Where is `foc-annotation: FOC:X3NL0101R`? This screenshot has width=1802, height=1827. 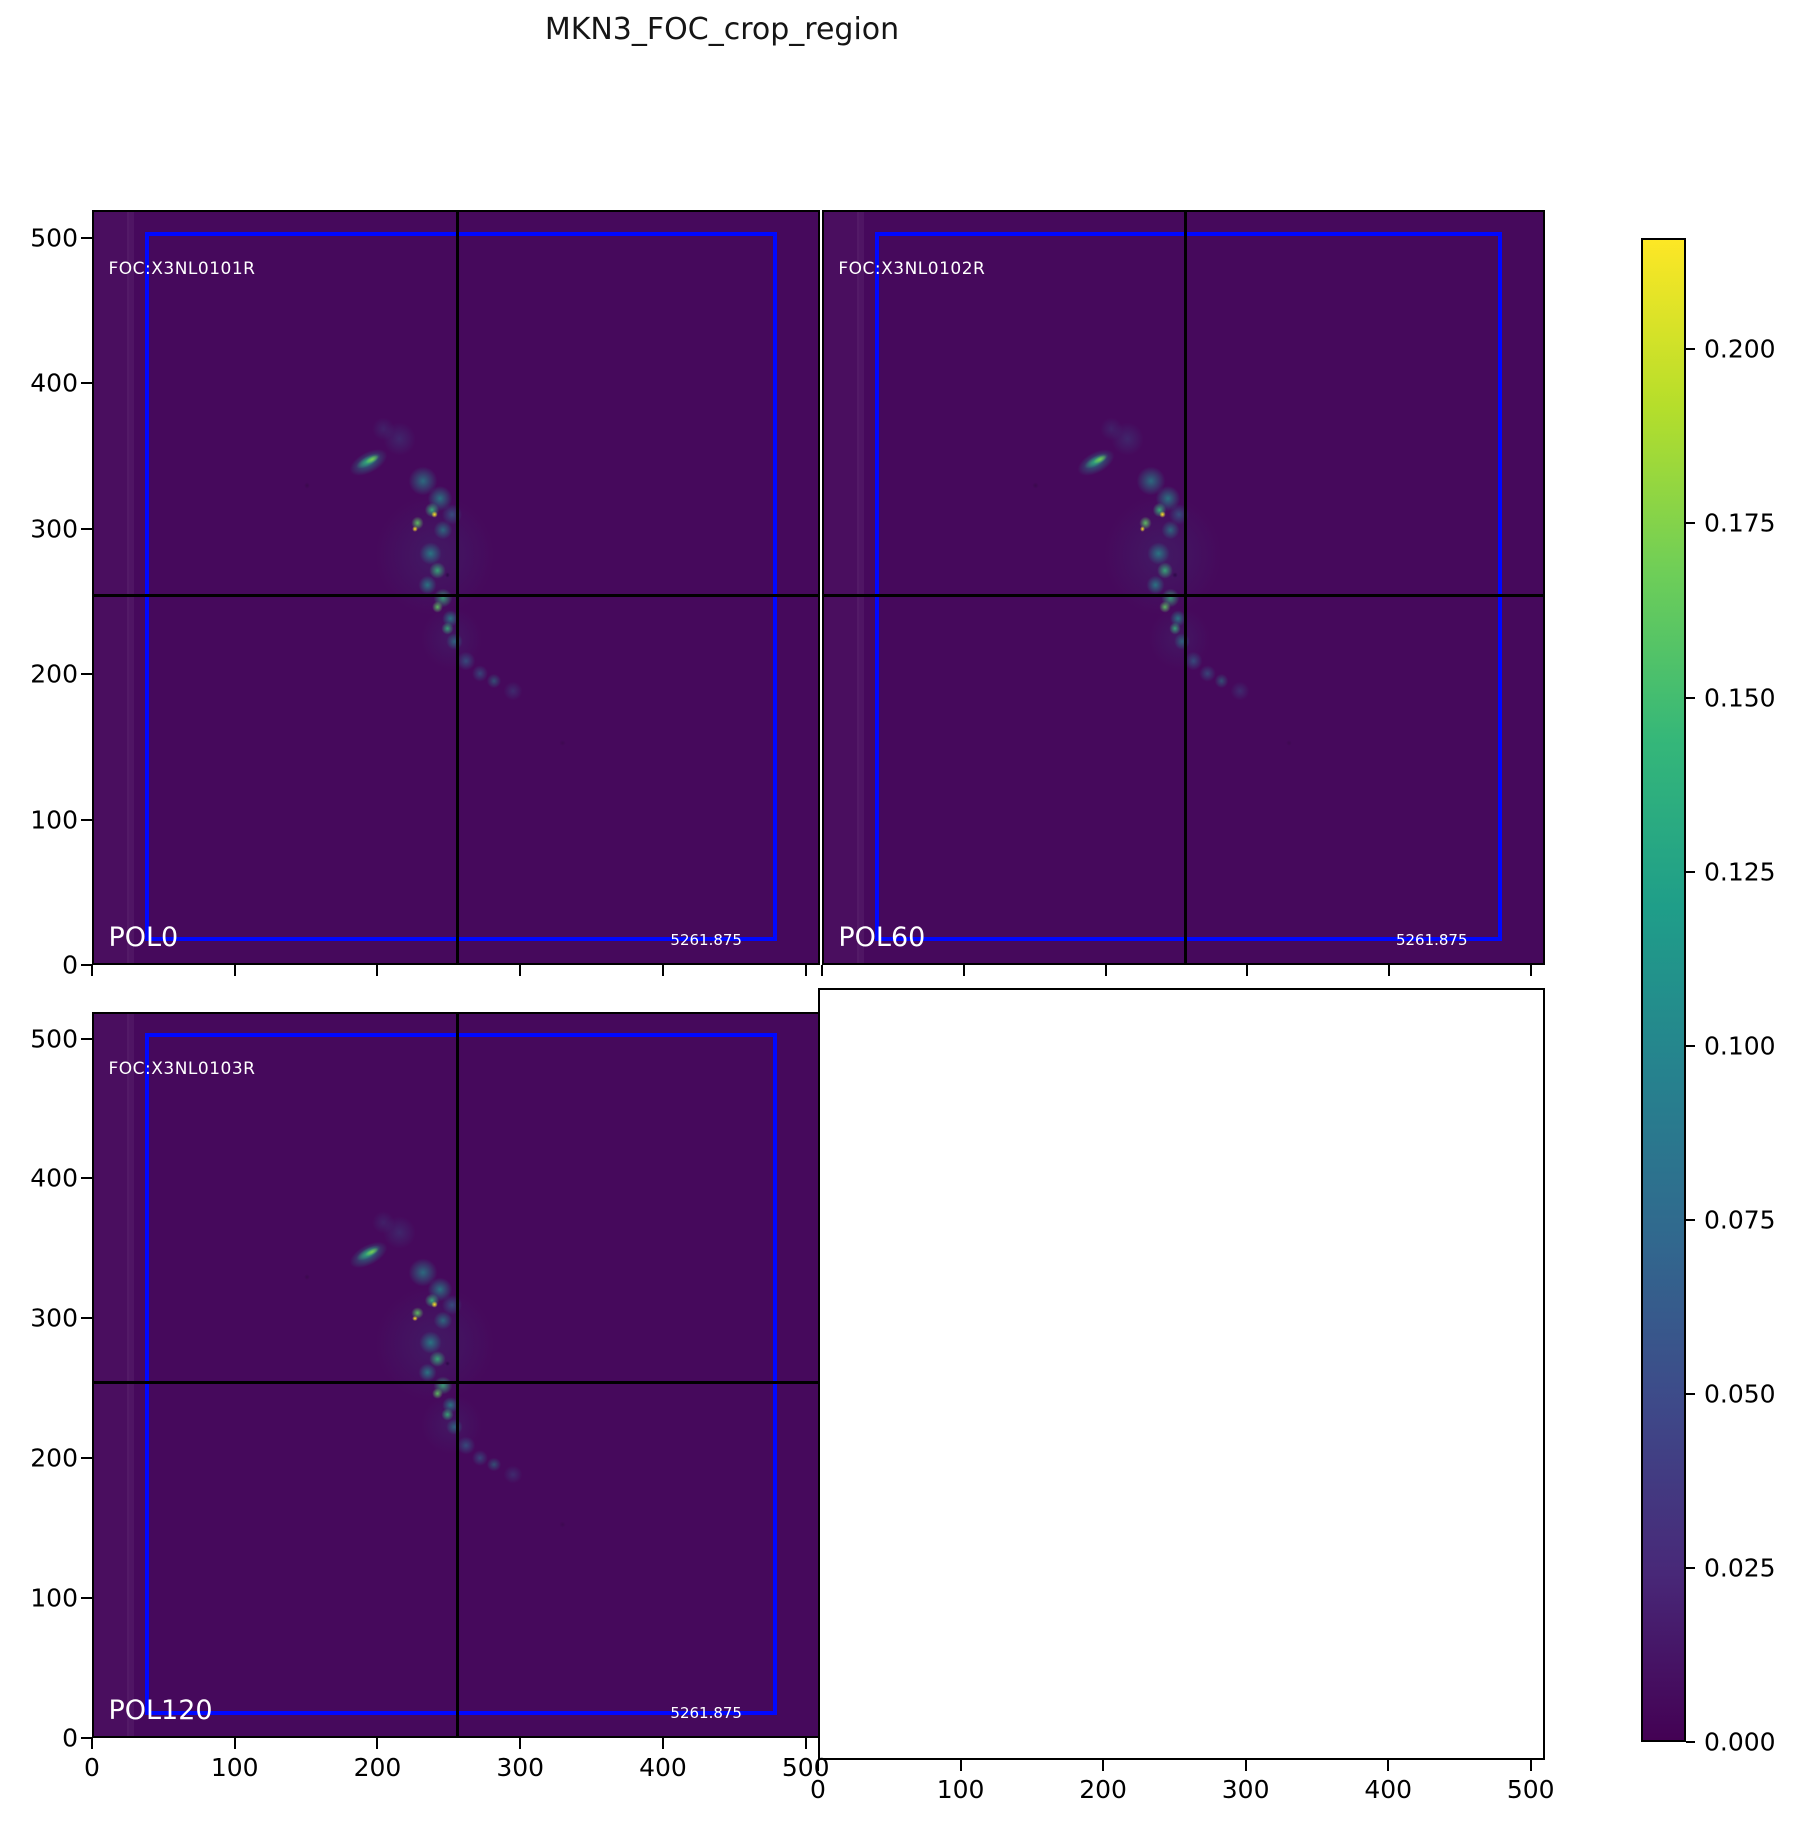 foc-annotation: FOC:X3NL0101R is located at coordinates (182, 268).